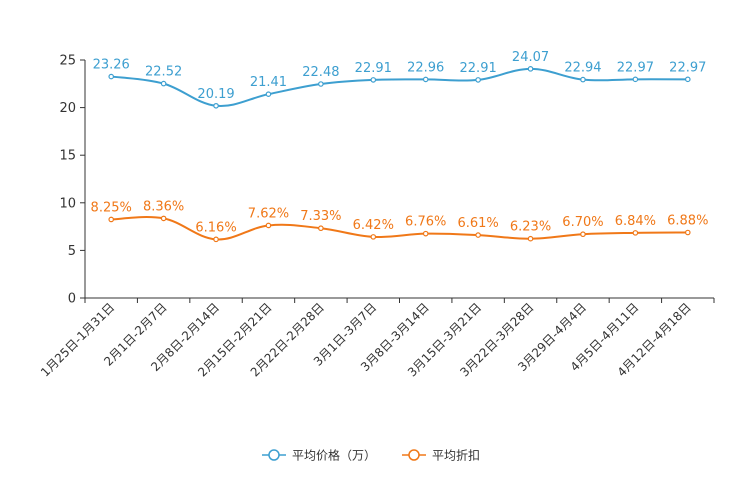  I want to click on y-tick-label: 0, so click(72, 299).